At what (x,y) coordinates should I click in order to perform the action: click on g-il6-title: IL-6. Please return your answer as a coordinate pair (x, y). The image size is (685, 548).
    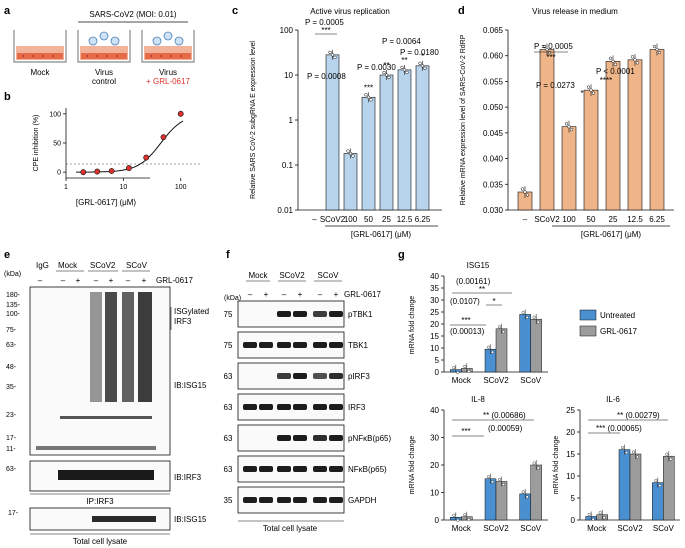
    Looking at the image, I should click on (613, 399).